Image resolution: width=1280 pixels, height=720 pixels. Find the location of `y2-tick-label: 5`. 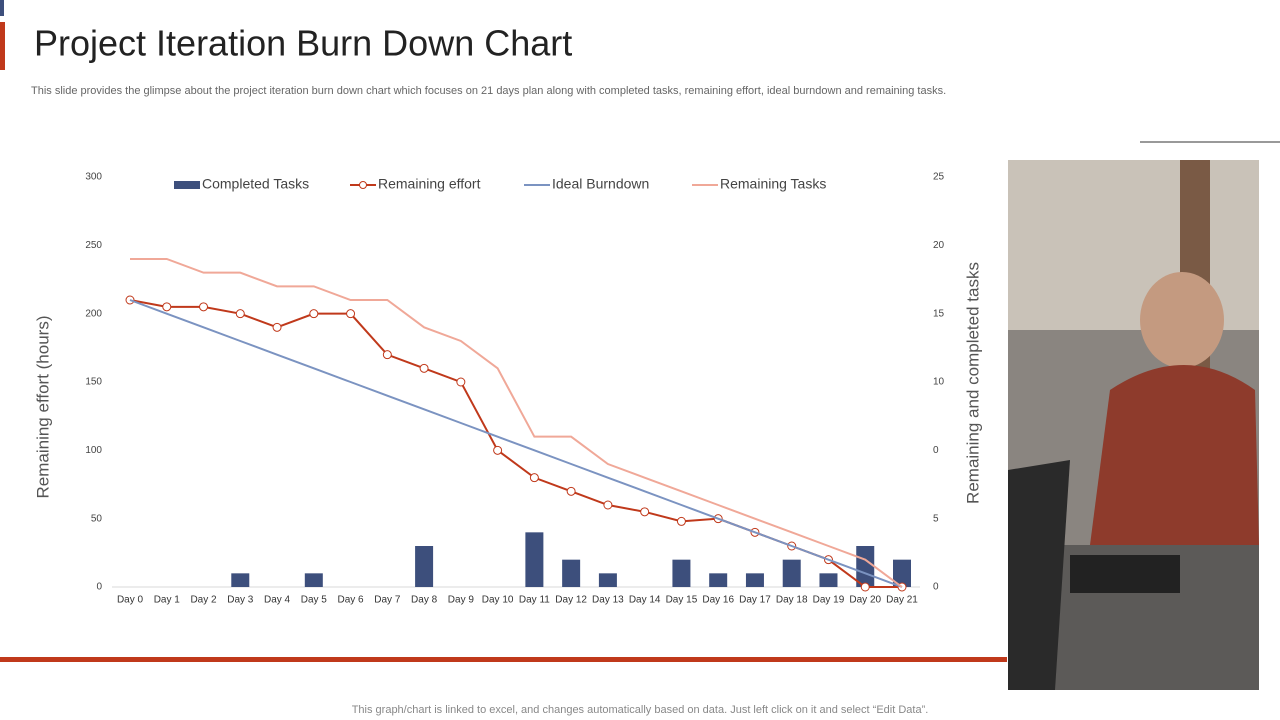

y2-tick-label: 5 is located at coordinates (936, 518).